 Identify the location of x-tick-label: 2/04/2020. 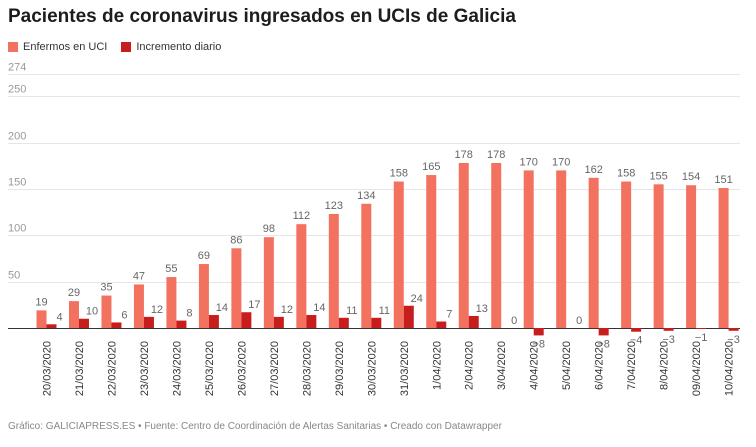
(470, 365).